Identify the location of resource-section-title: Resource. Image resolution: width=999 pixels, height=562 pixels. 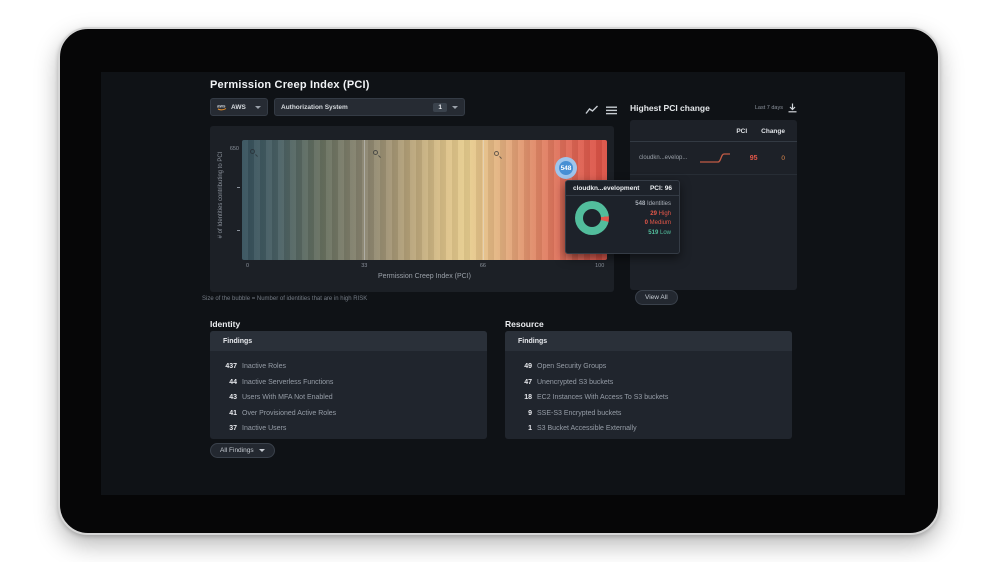
(524, 324).